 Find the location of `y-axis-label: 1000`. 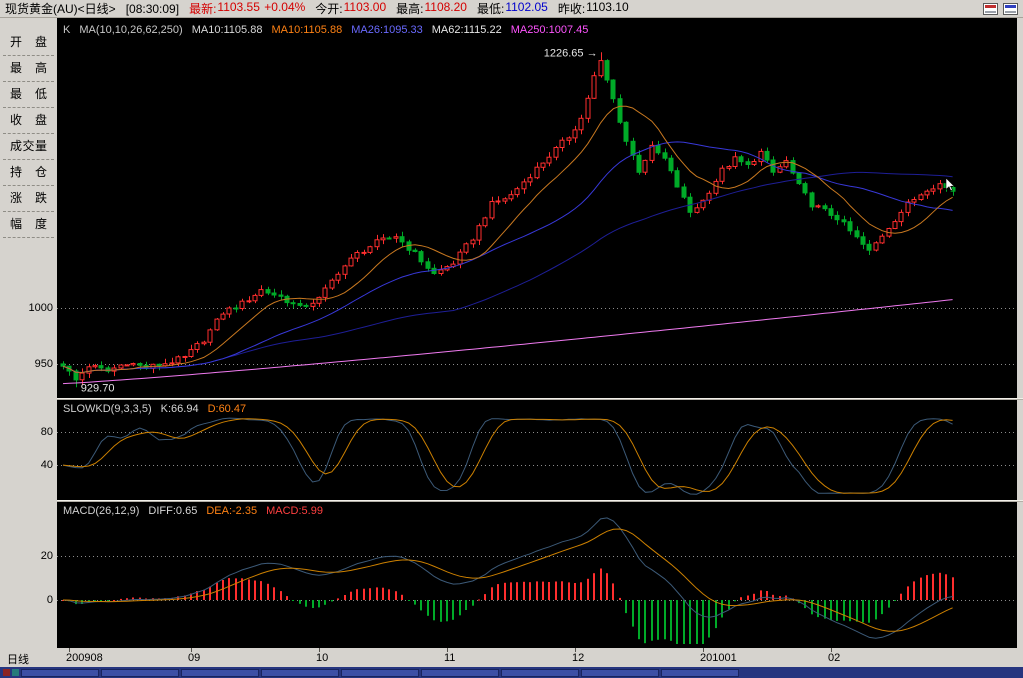

y-axis-label: 1000 is located at coordinates (40, 308).